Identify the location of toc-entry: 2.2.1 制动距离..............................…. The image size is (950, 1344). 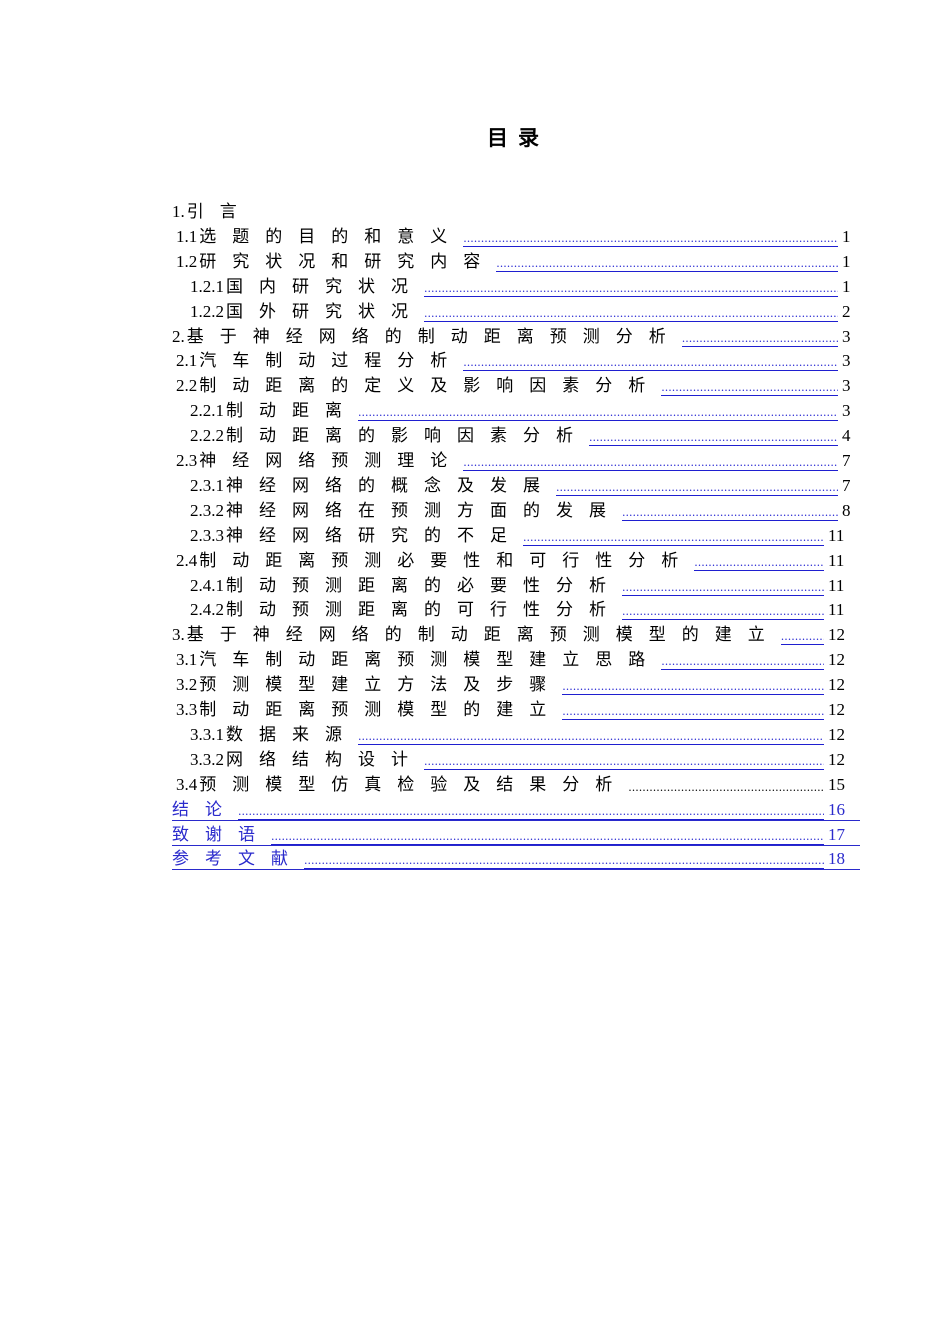
(521, 409).